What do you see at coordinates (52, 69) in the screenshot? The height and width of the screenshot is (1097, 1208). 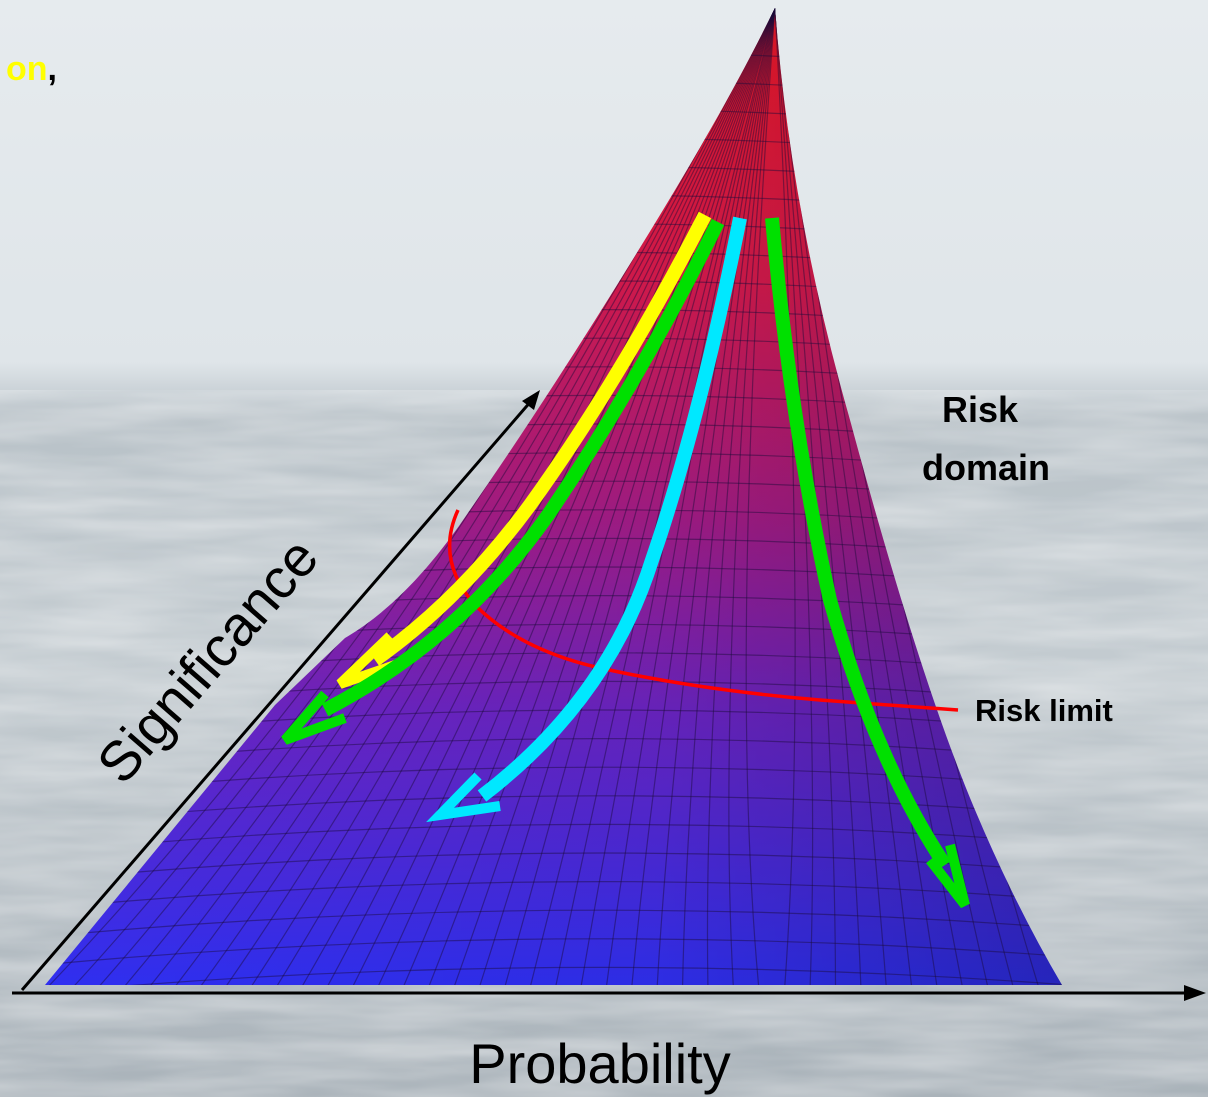 I see `corner-text-punctuation: ,` at bounding box center [52, 69].